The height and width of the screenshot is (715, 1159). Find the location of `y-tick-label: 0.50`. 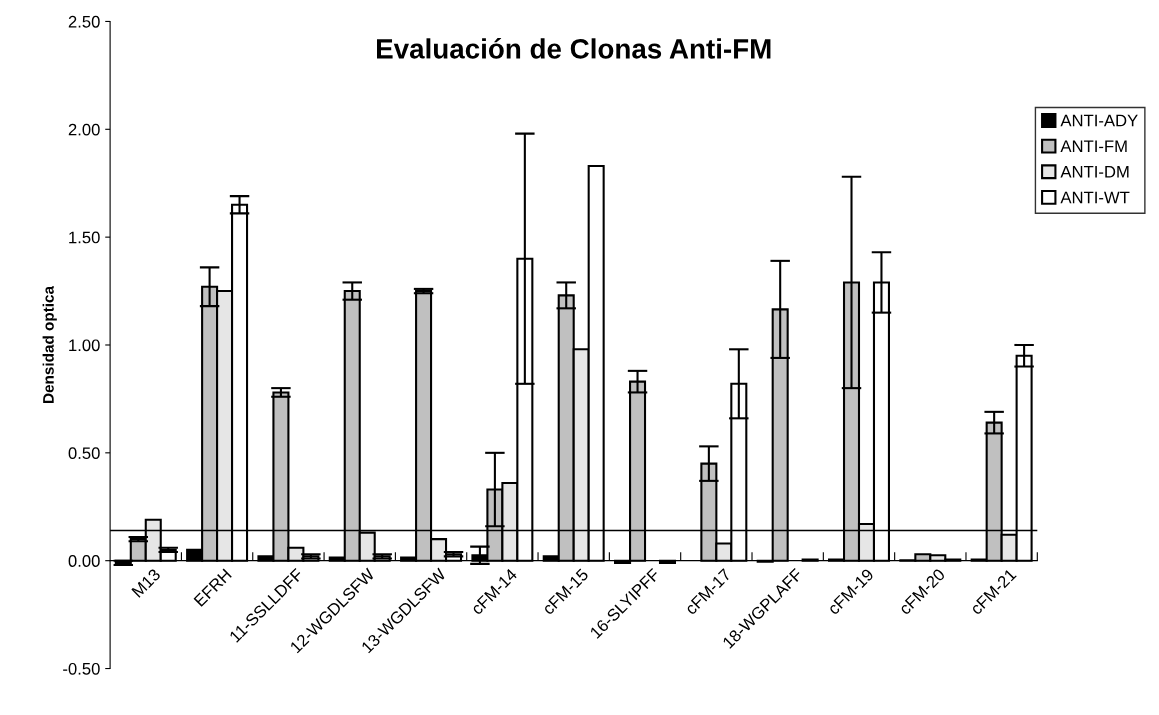

y-tick-label: 0.50 is located at coordinates (84, 453).